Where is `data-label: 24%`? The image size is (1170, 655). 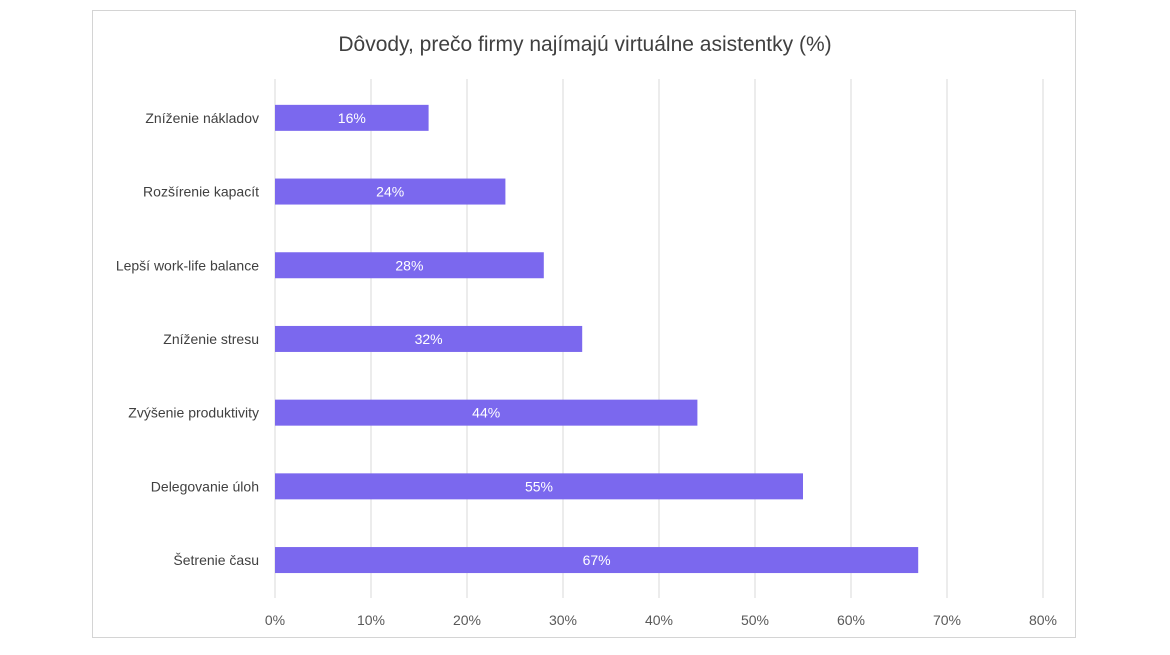 data-label: 24% is located at coordinates (390, 192).